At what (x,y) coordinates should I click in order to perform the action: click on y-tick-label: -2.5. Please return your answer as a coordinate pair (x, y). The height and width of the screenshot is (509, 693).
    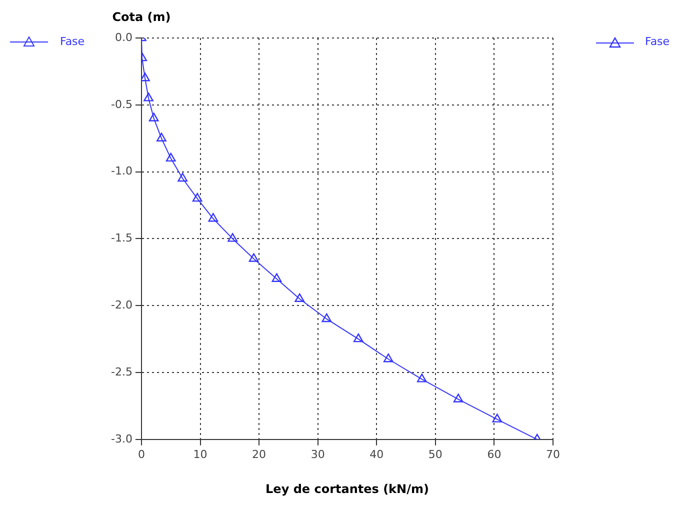
    Looking at the image, I should click on (121, 371).